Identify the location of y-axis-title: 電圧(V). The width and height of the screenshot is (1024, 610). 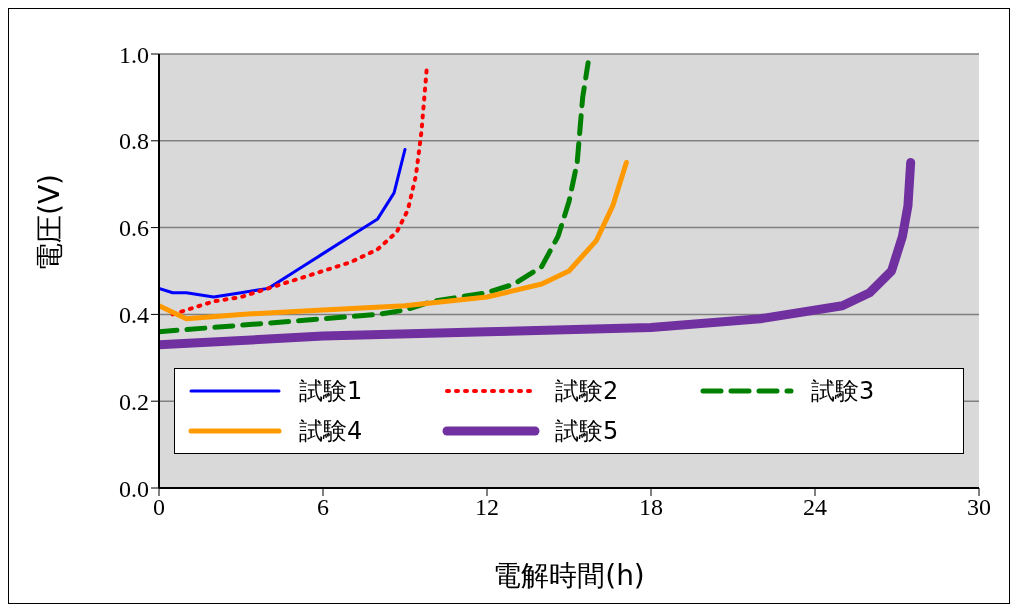
(49, 222).